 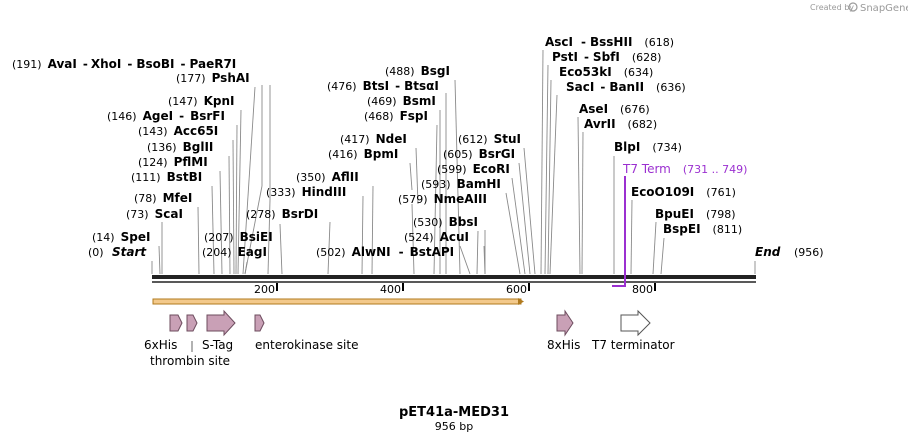 I want to click on site-pos: (146), so click(x=122, y=116).